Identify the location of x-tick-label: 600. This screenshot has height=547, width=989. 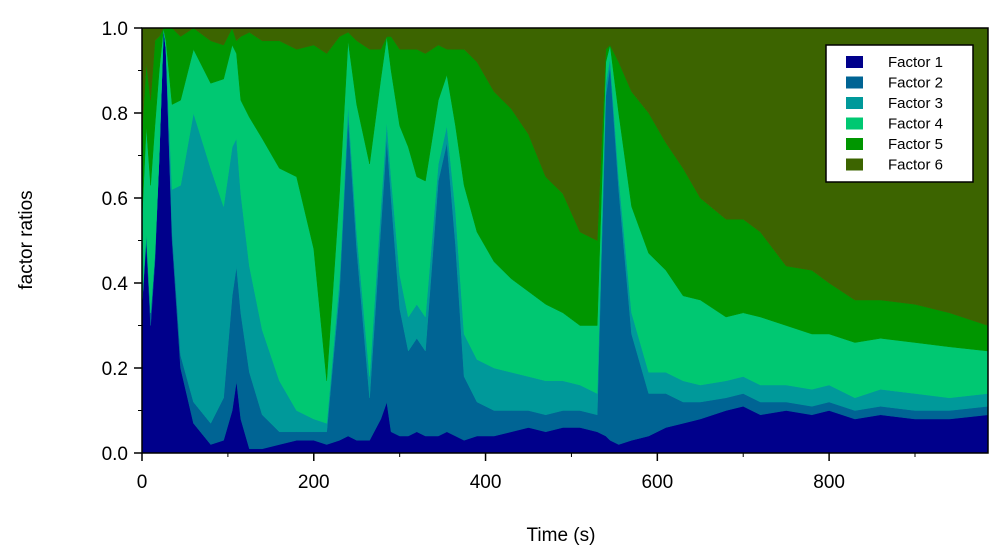
(657, 482).